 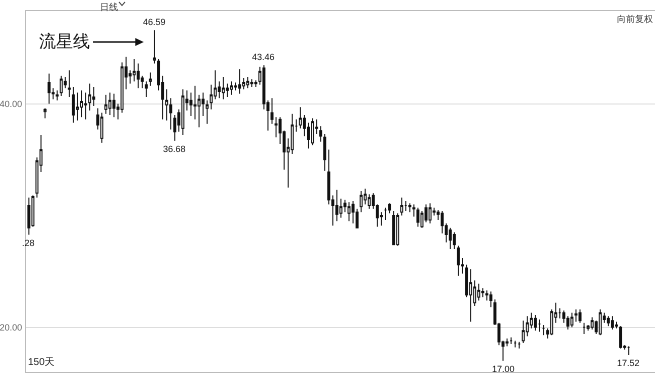 What do you see at coordinates (263, 57) in the screenshot?
I see `annotation: 43.46` at bounding box center [263, 57].